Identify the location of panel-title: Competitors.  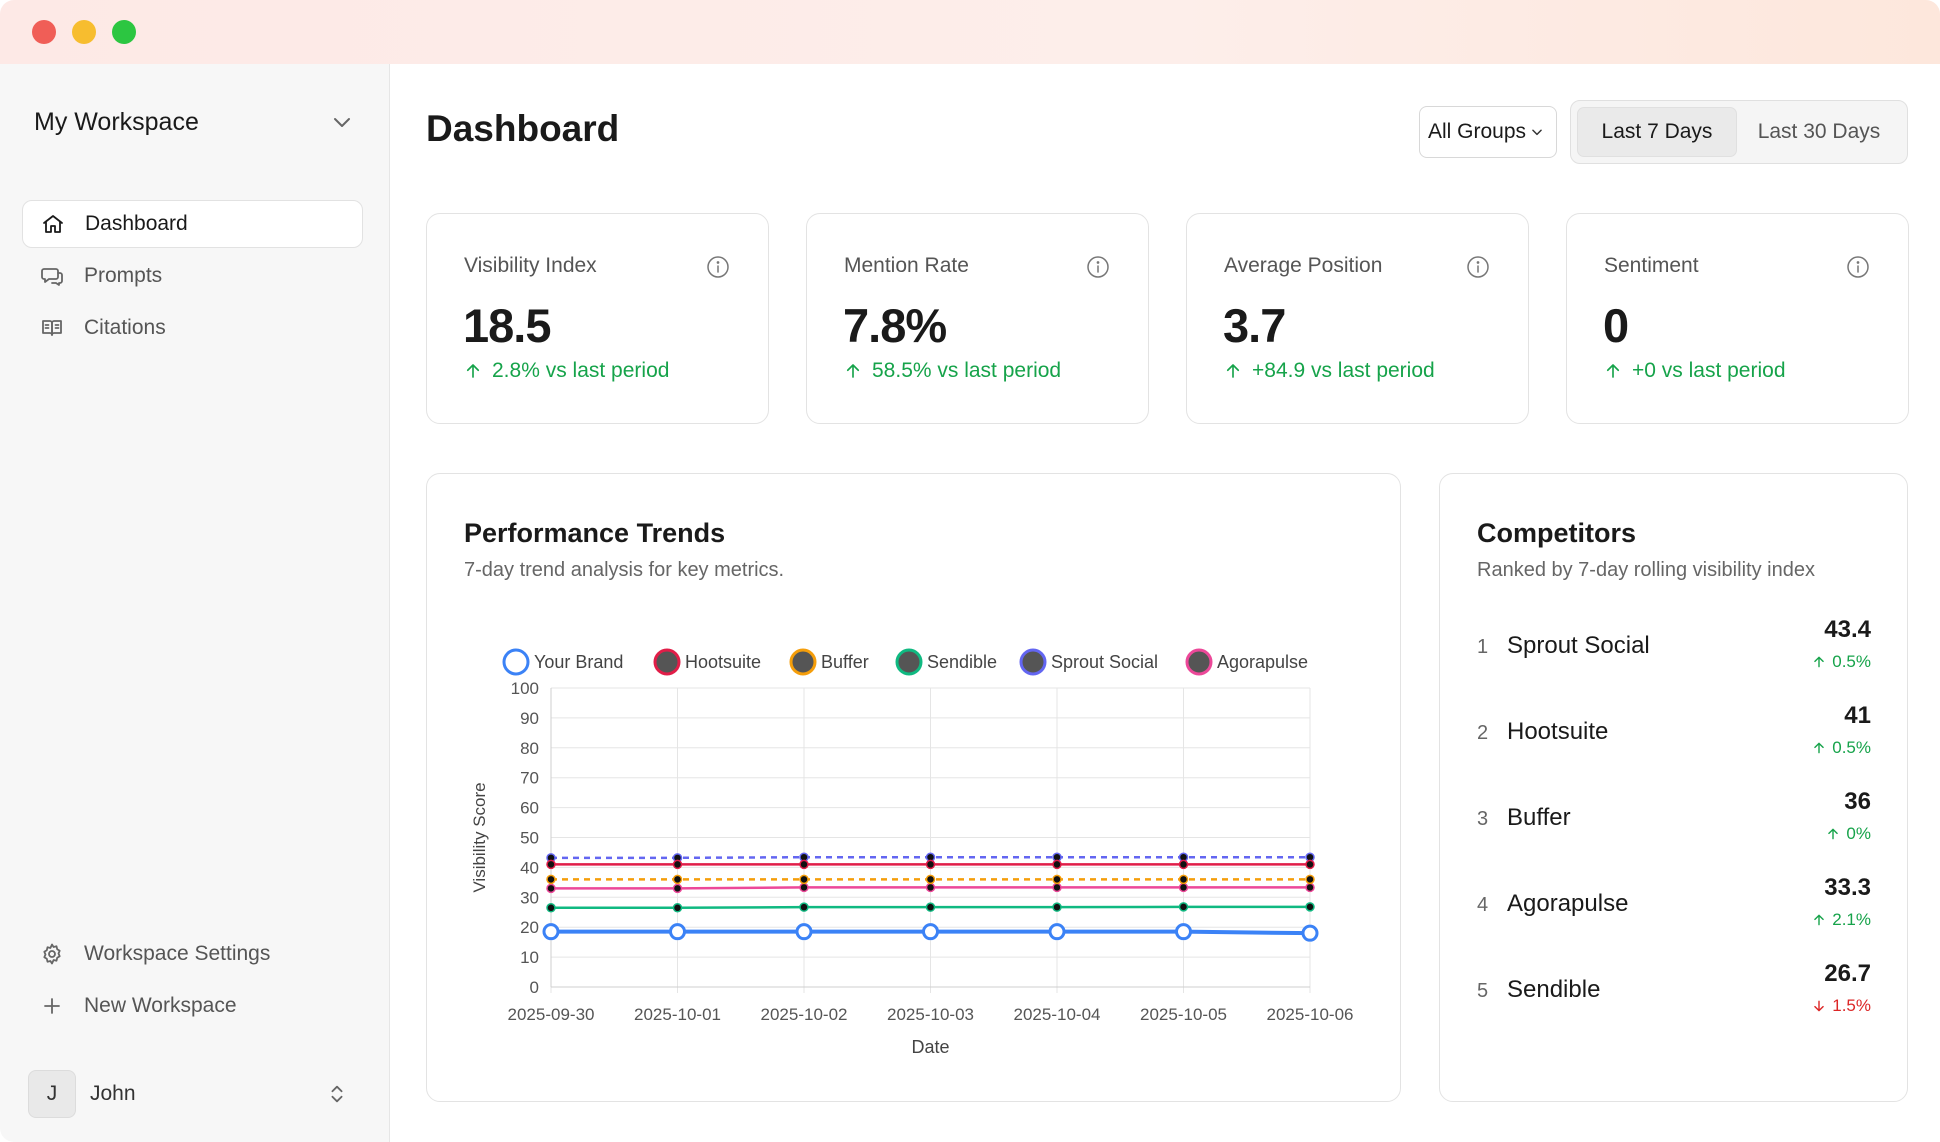
(1557, 533).